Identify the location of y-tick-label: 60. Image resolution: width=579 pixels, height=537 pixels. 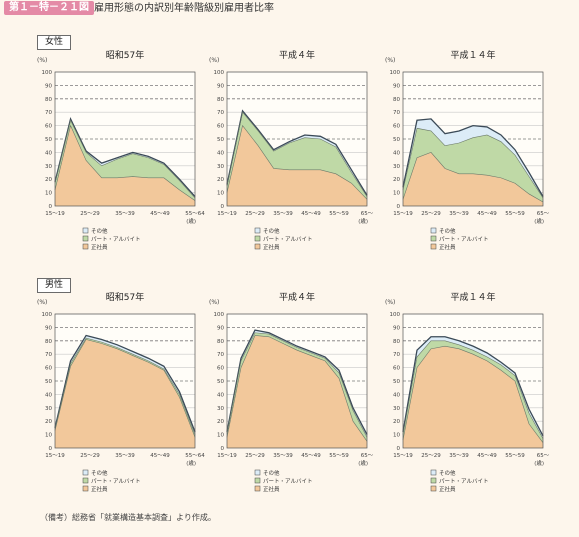
(396, 369).